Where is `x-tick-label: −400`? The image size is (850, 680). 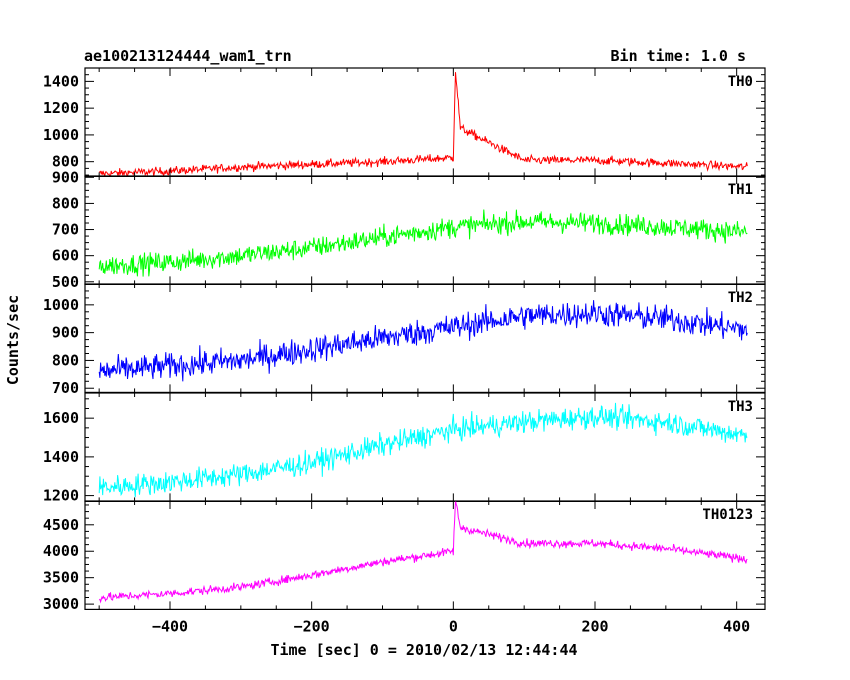 x-tick-label: −400 is located at coordinates (170, 626).